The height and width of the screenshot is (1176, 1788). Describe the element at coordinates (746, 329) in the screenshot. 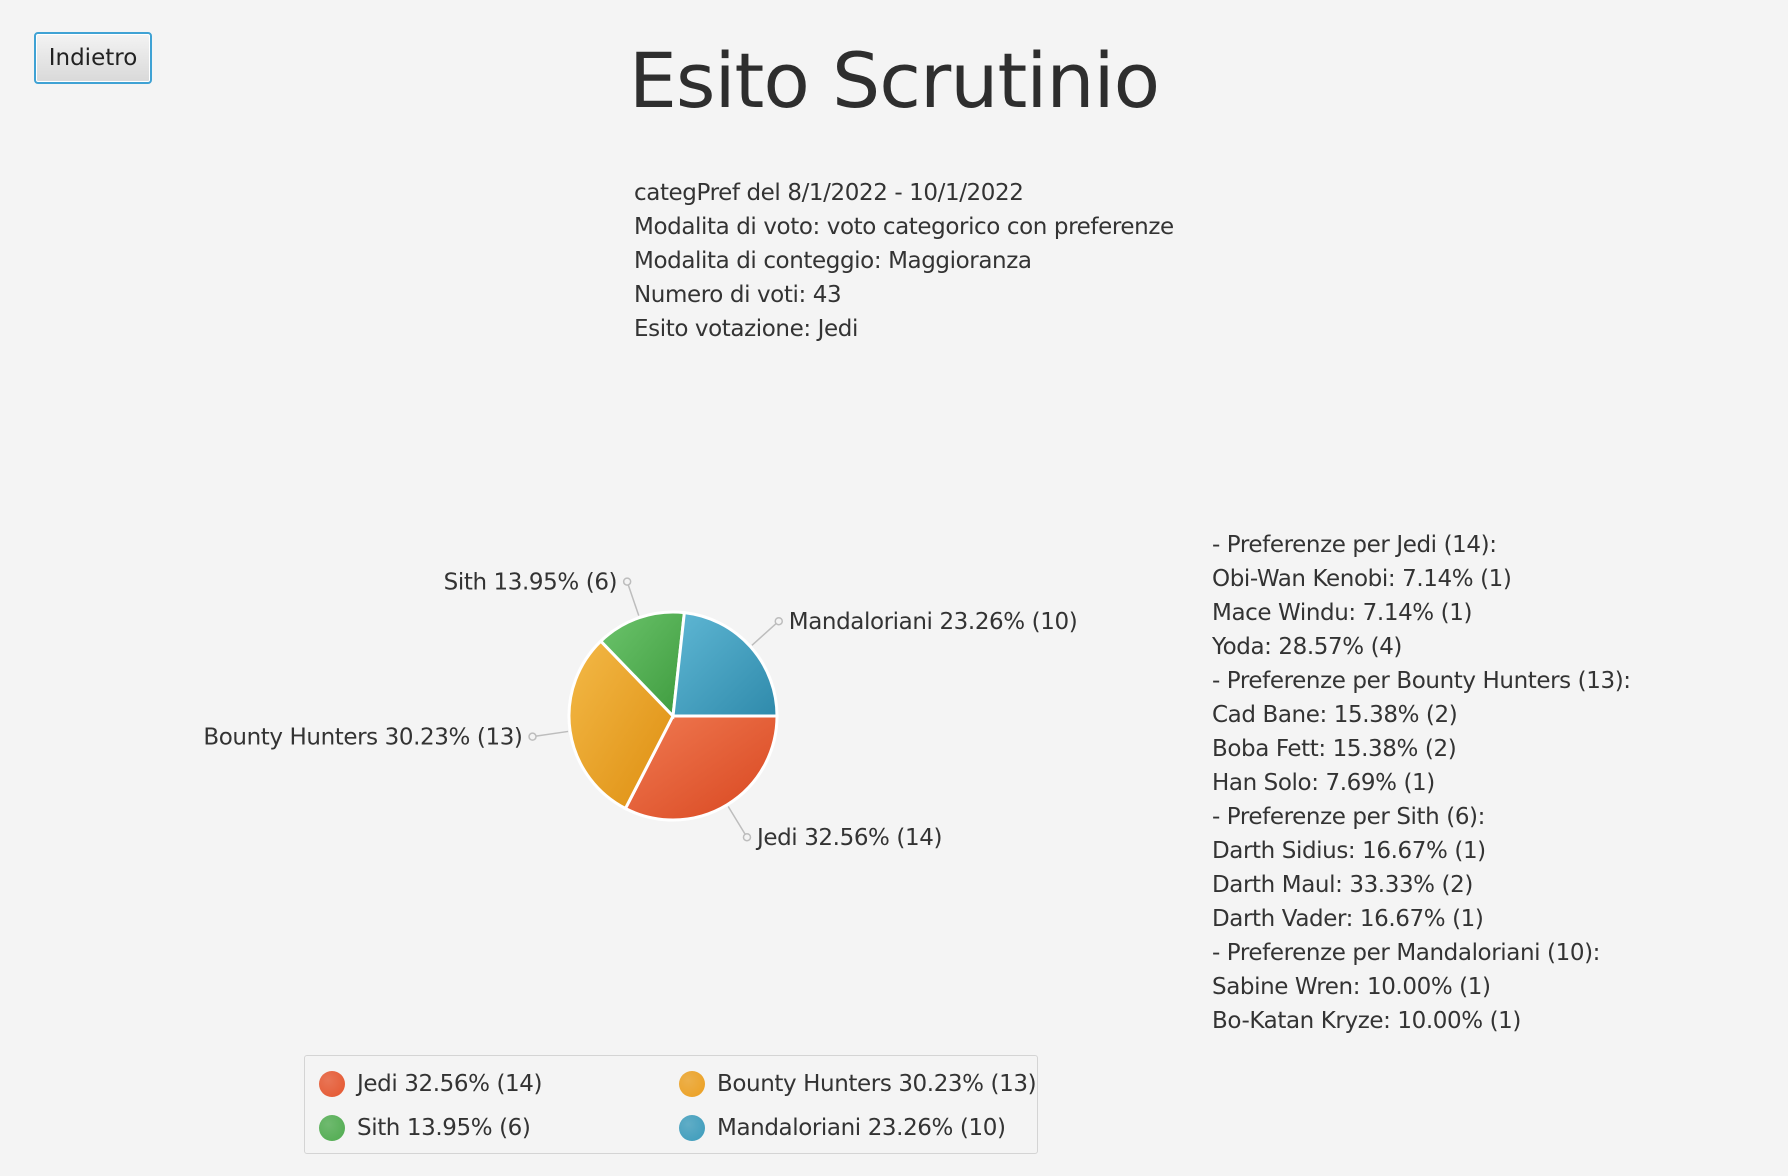

I see `ballot-info-outcome: Esito votazione: Jedi` at that location.